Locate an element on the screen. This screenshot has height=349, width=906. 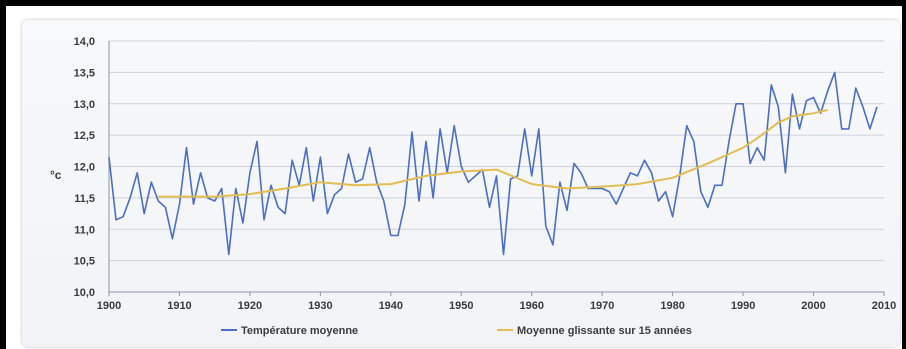
x-tick-label: 1920 is located at coordinates (250, 306).